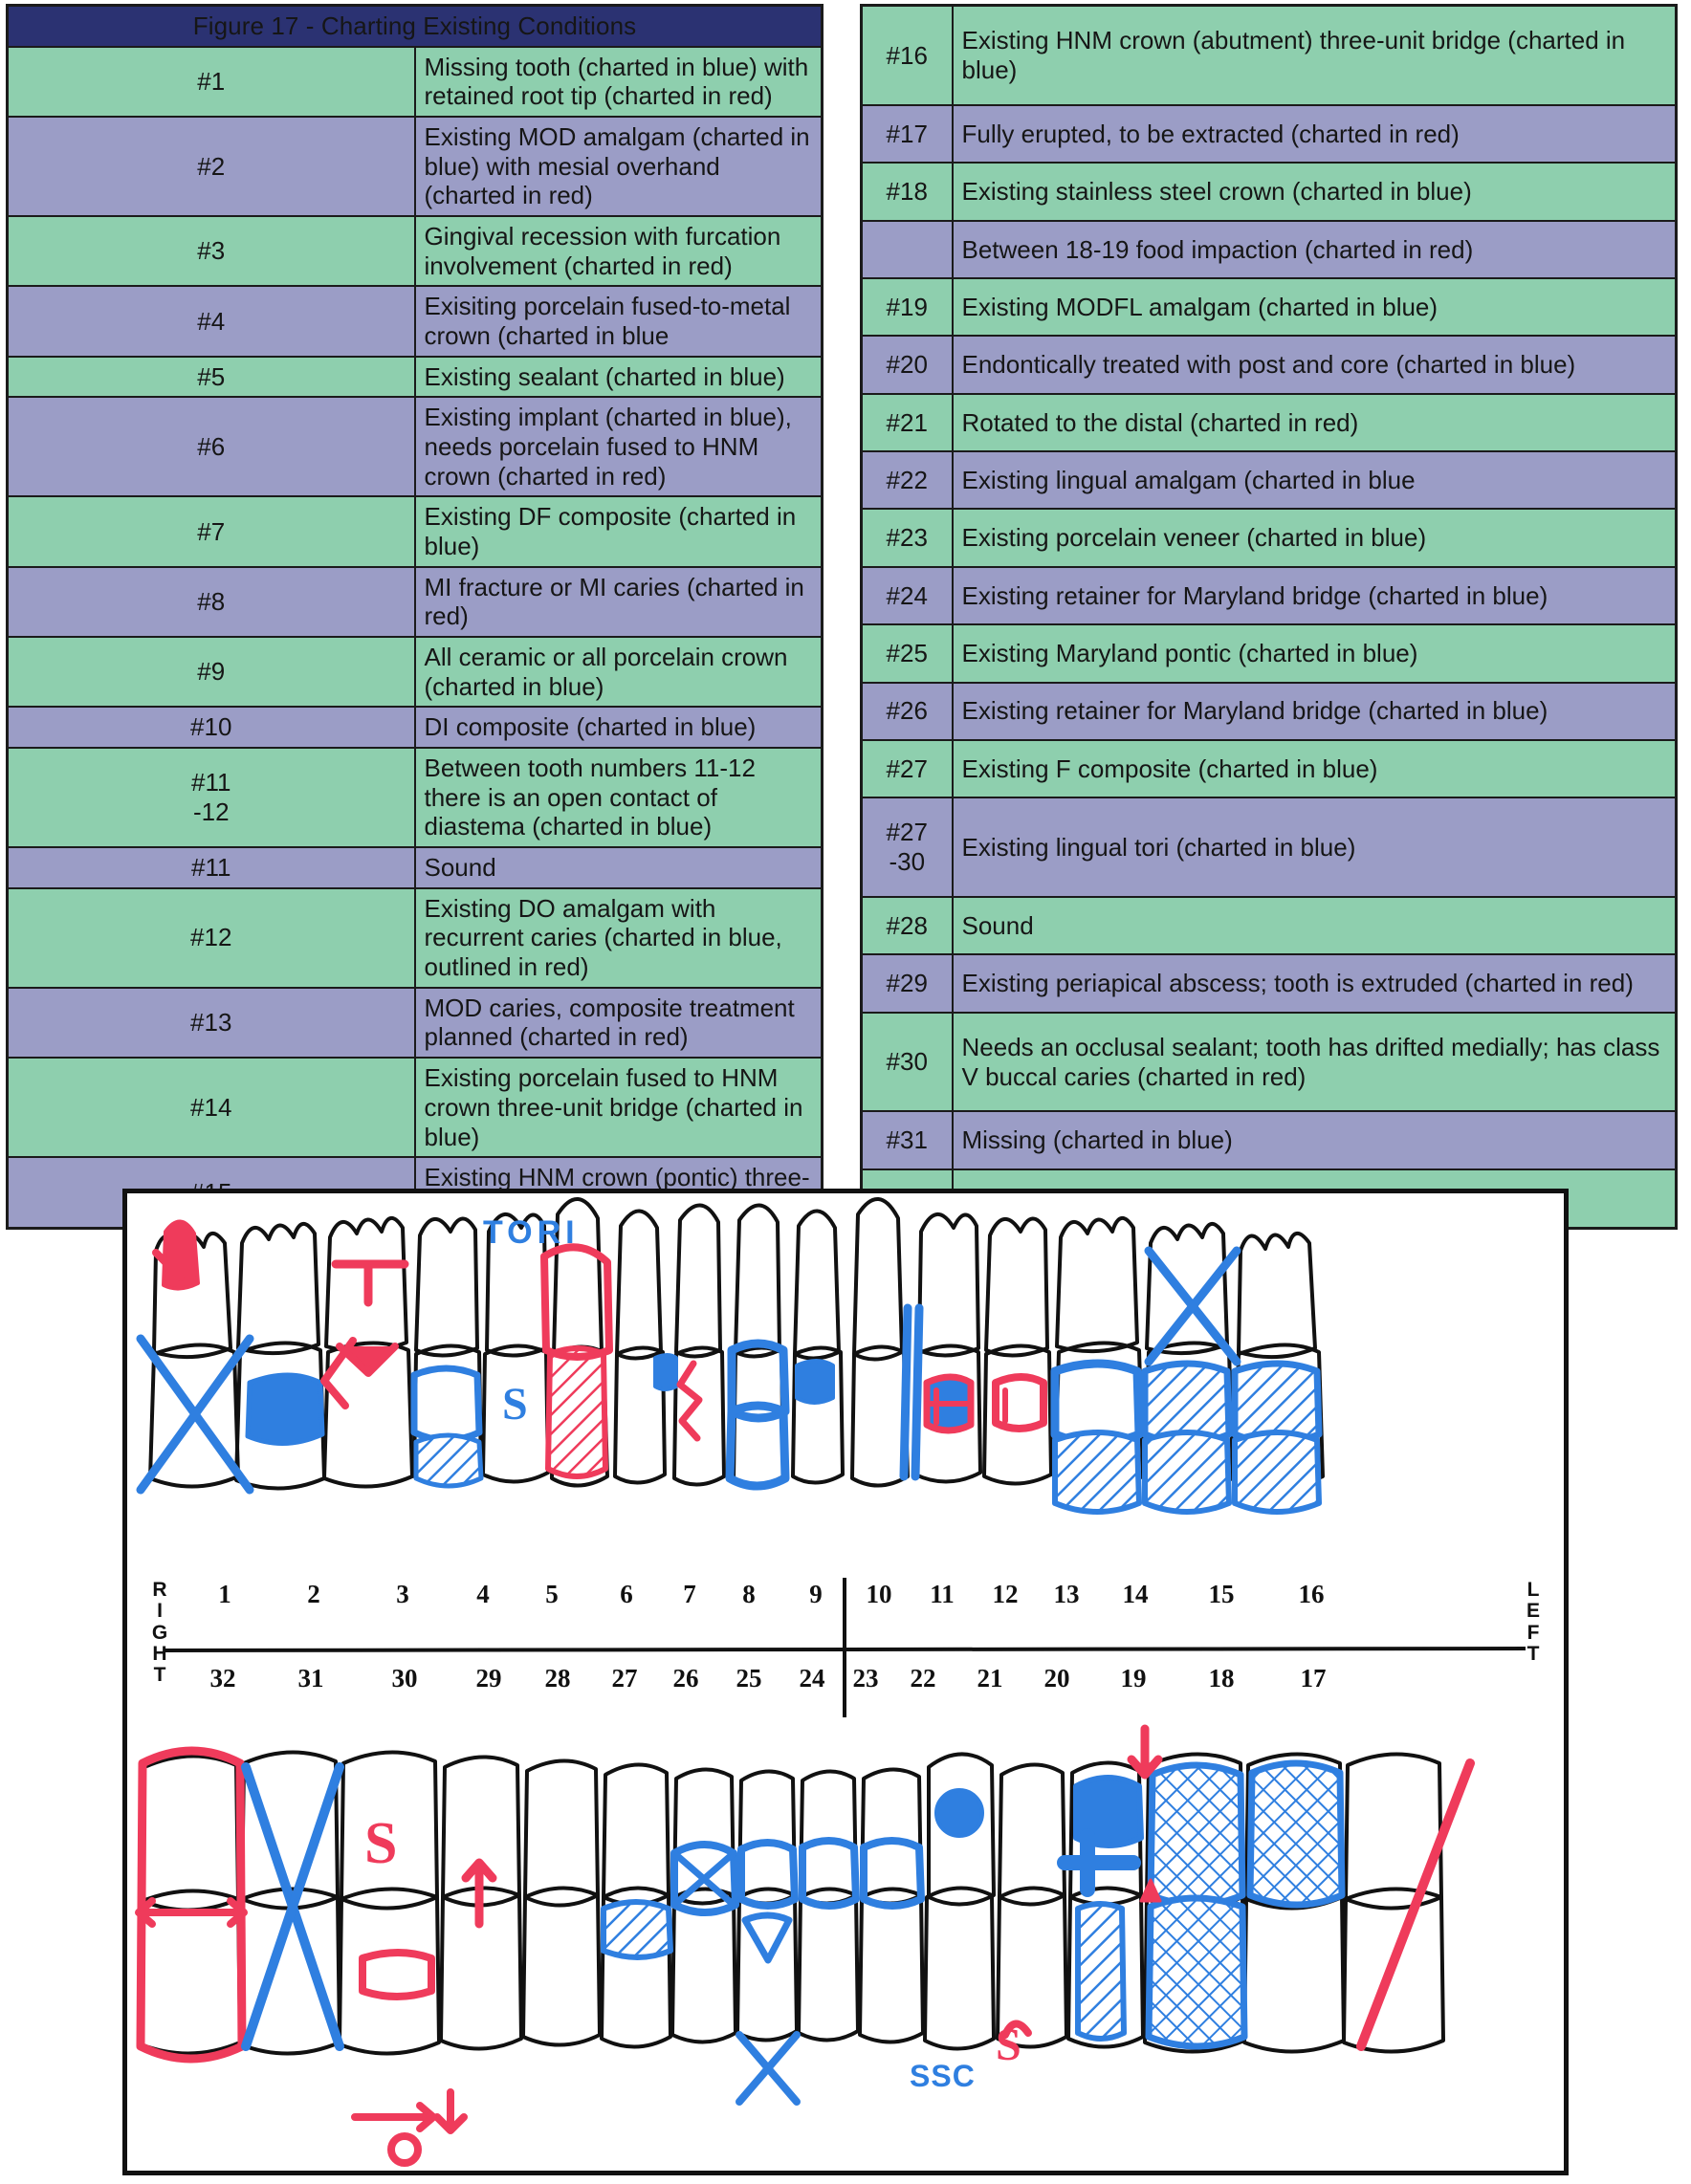 The width and height of the screenshot is (1691, 2184). I want to click on figure-title: Figure 17 - Charting Existing Conditions, so click(415, 26).